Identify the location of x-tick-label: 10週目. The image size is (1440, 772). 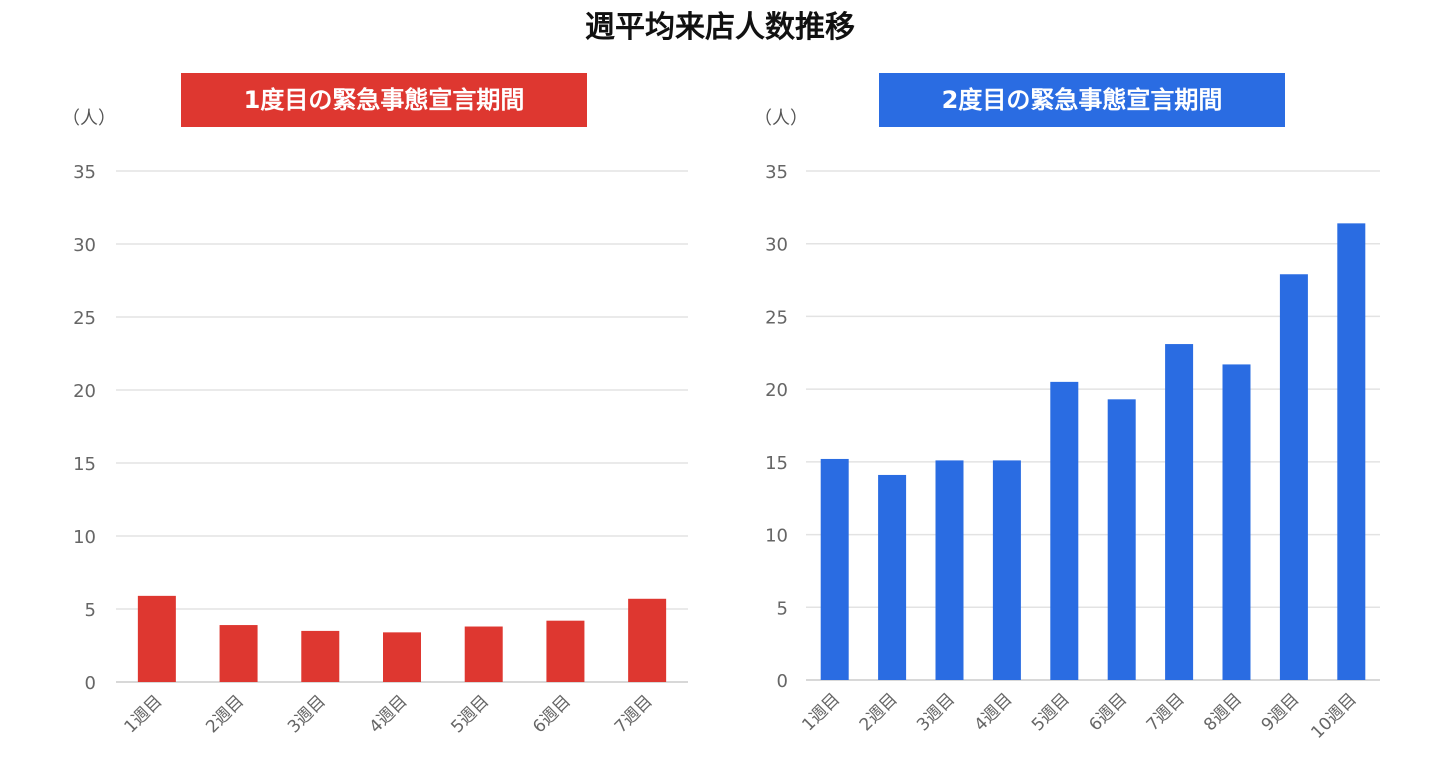
(1333, 715).